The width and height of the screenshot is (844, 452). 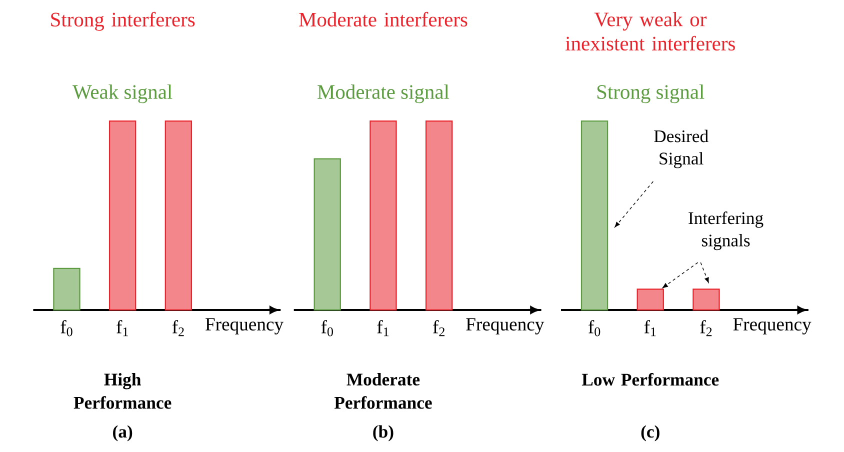 What do you see at coordinates (384, 93) in the screenshot?
I see `chart-subtitle: Moderate signal` at bounding box center [384, 93].